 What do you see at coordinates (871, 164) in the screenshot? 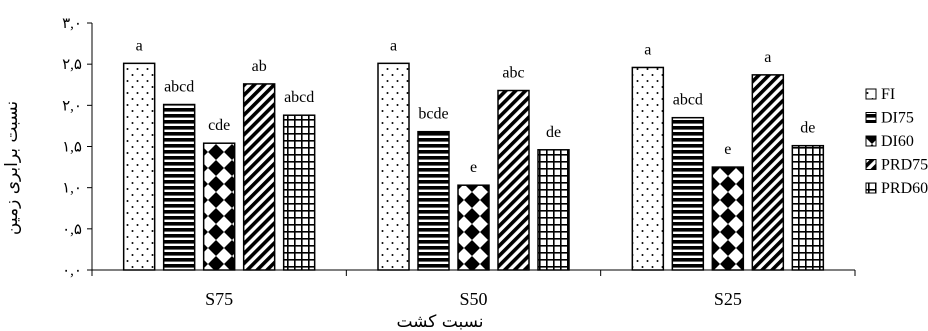
I see `legend-swatch-prd75` at bounding box center [871, 164].